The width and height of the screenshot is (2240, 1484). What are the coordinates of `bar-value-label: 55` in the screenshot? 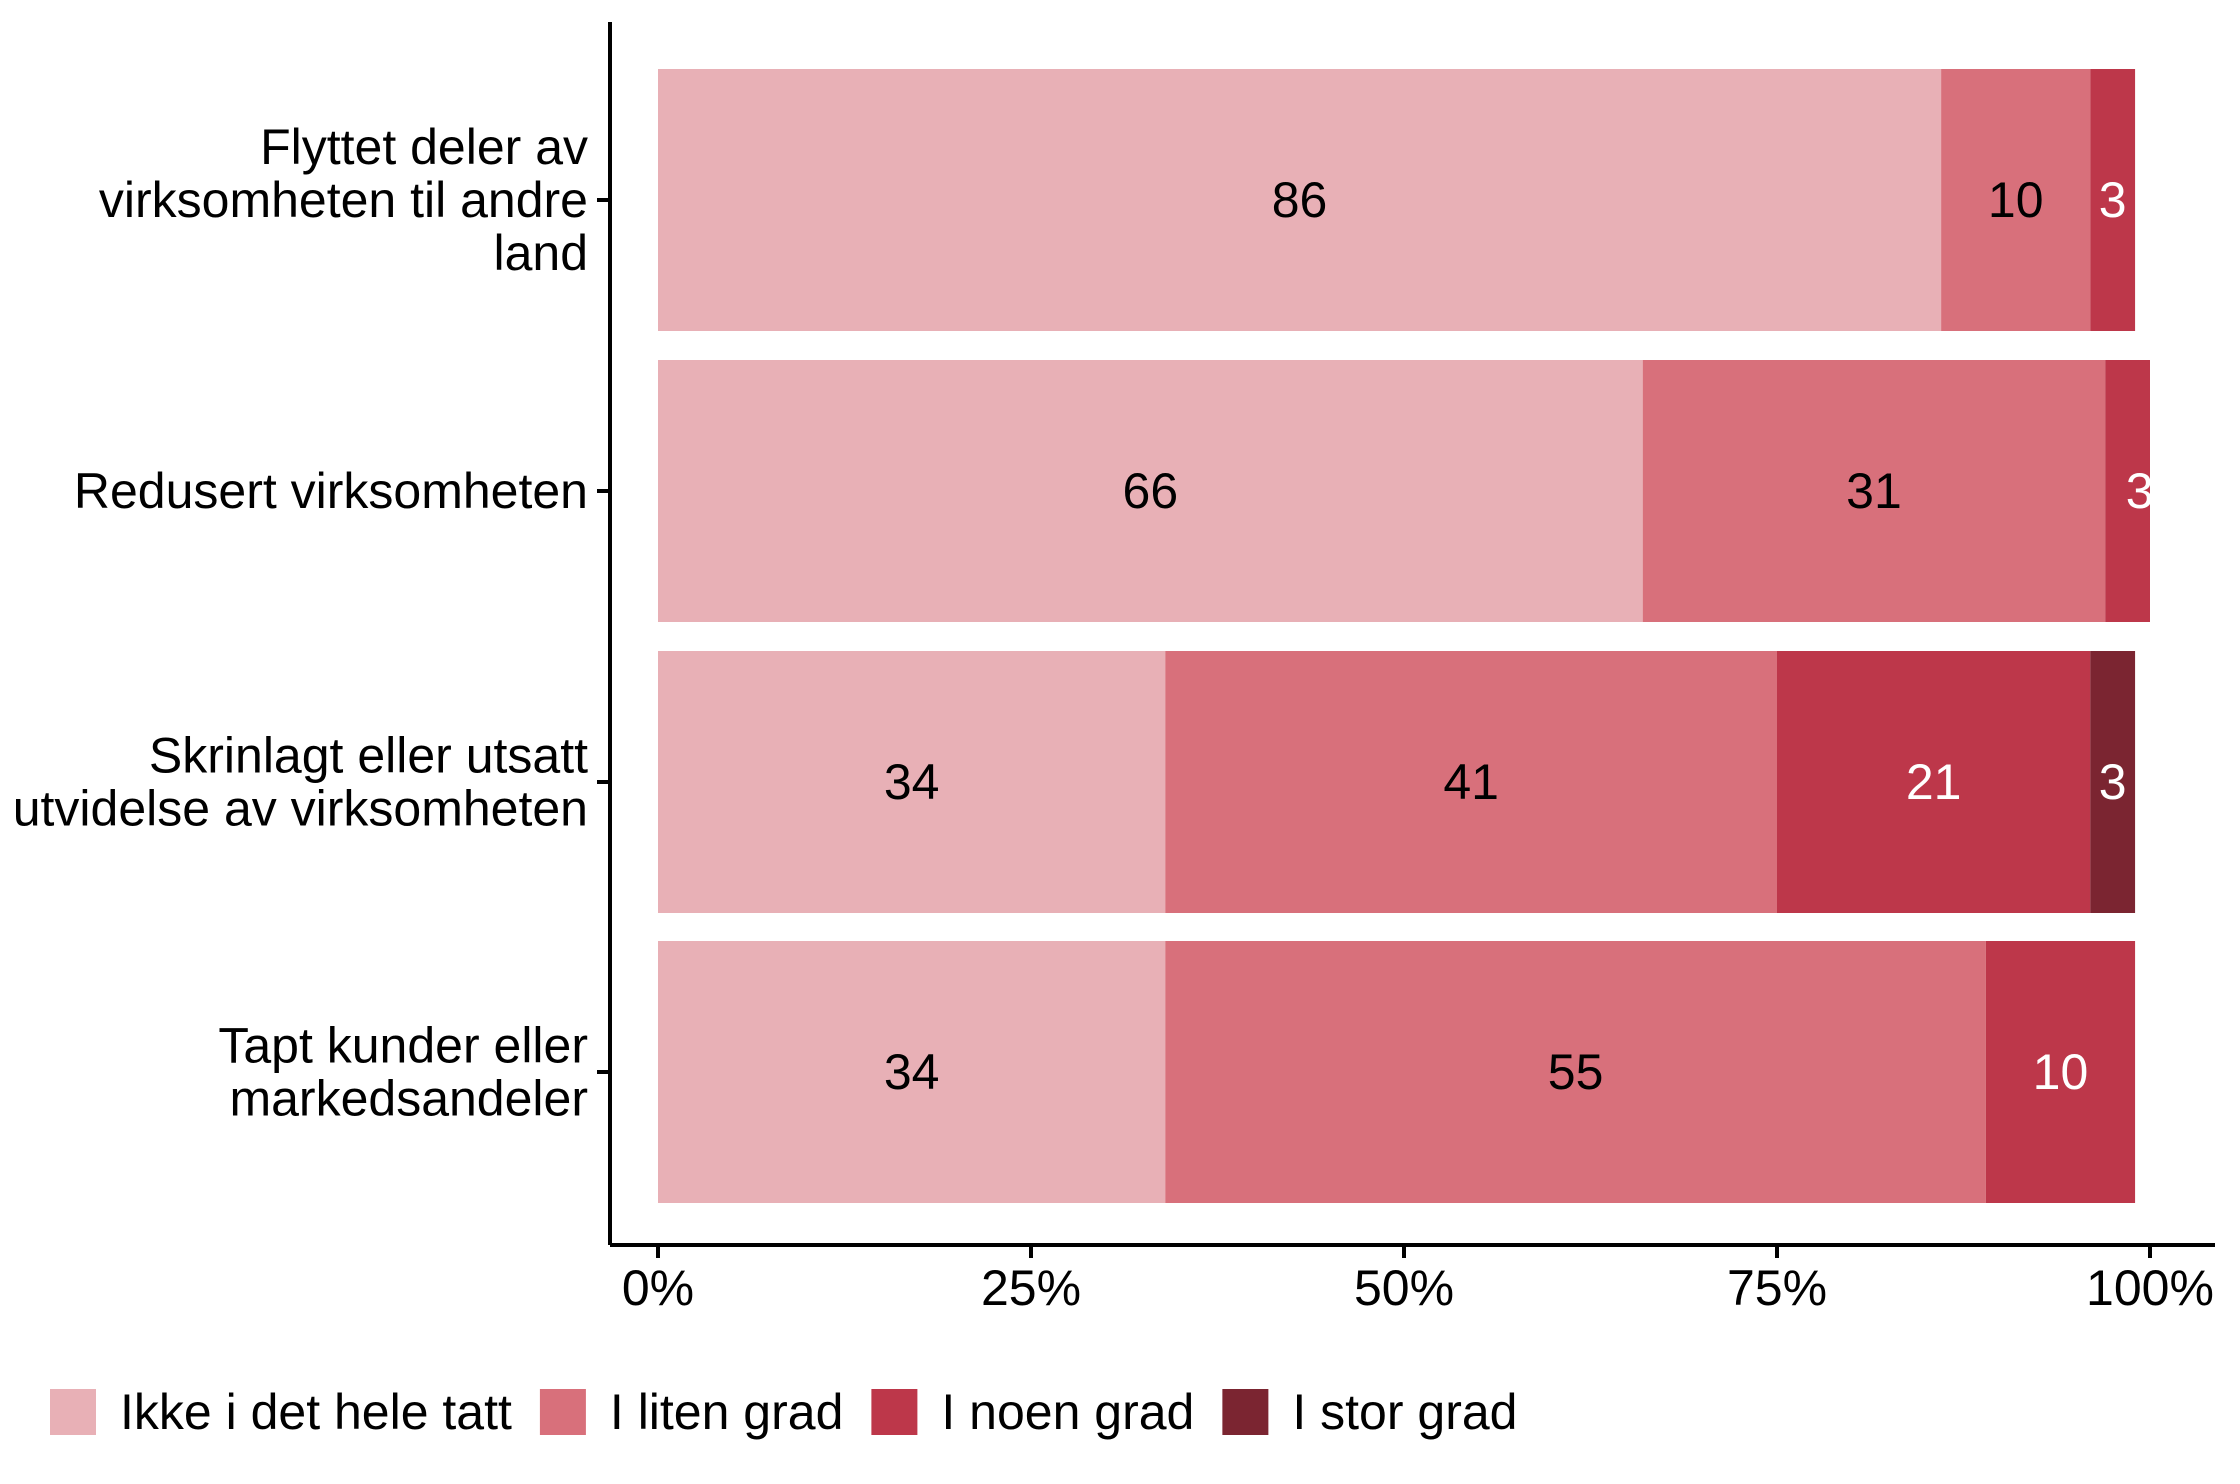 It's located at (1576, 1072).